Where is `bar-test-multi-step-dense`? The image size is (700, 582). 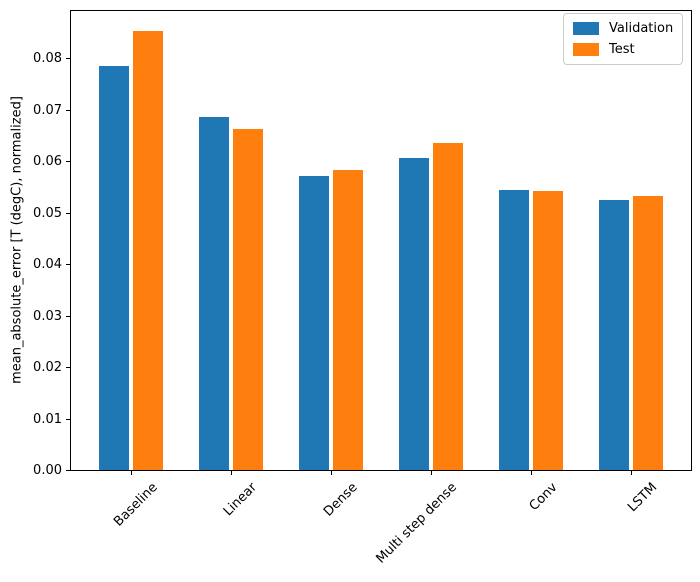
bar-test-multi-step-dense is located at coordinates (447, 306).